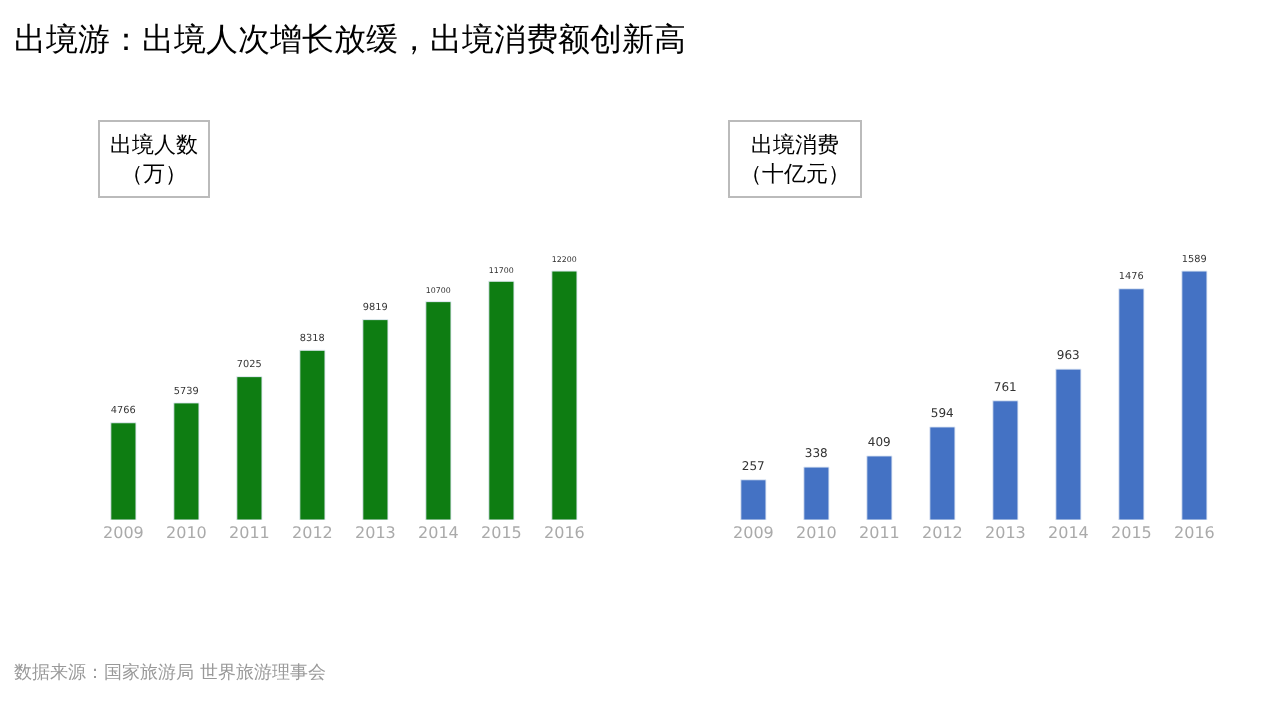  What do you see at coordinates (795, 159) in the screenshot?
I see `chart-subtitle: 出境消费（十亿元）` at bounding box center [795, 159].